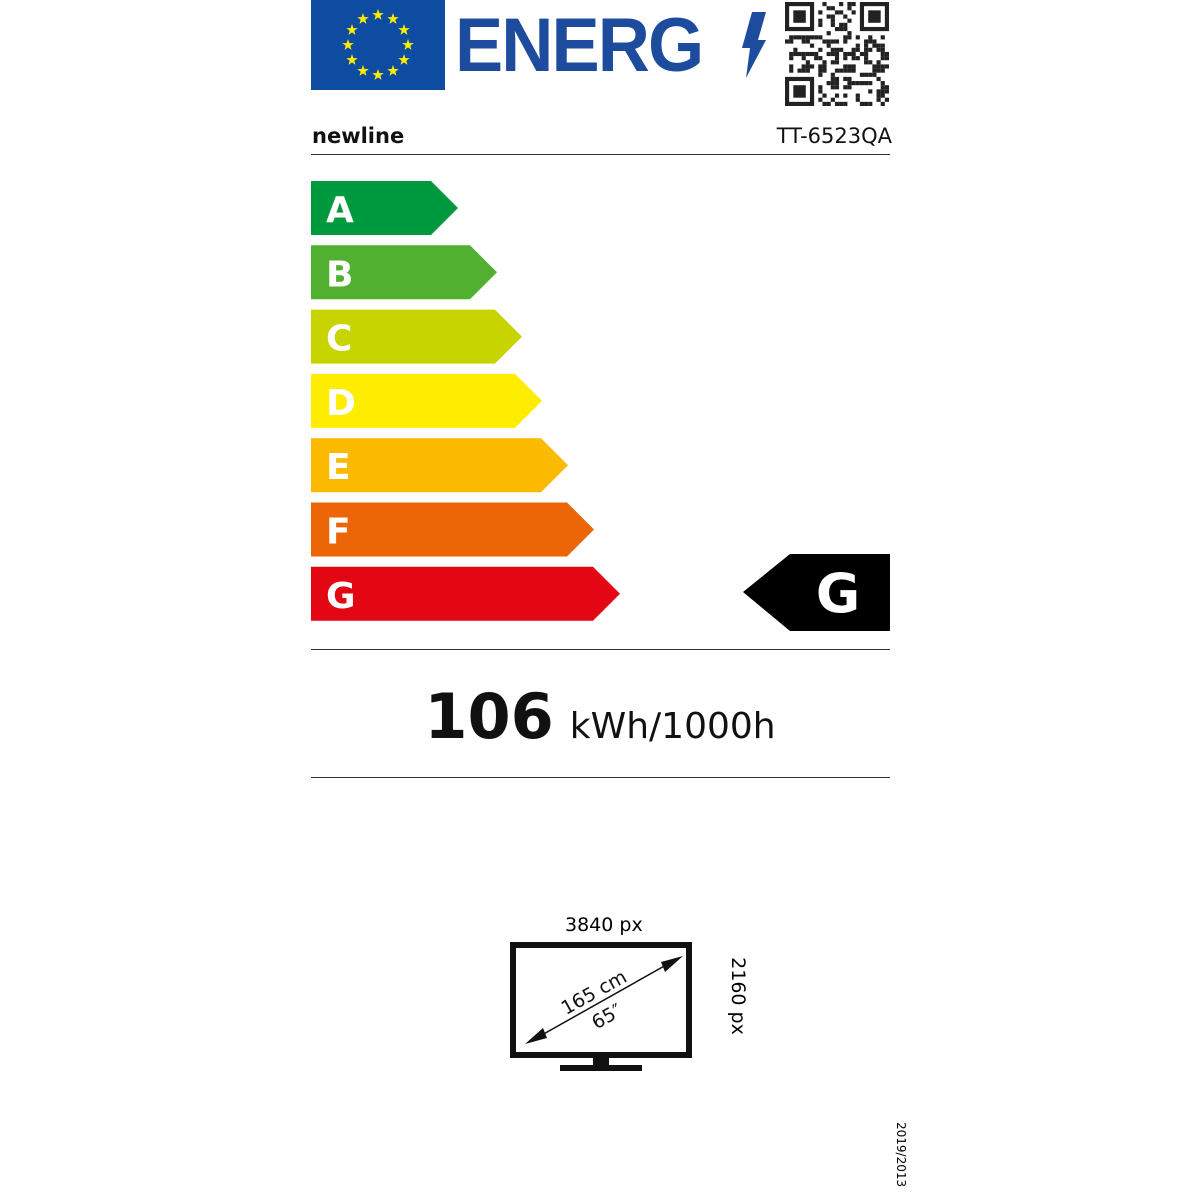 This screenshot has height=1200, width=1200. I want to click on model-identifier: TT-6523QA, so click(834, 136).